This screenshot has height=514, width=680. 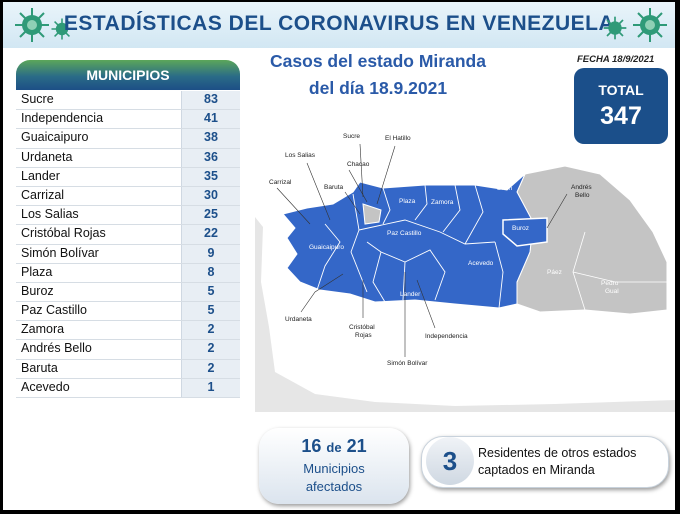 I want to click on label-cristobal-rojas-2: Rojas, so click(x=363, y=335).